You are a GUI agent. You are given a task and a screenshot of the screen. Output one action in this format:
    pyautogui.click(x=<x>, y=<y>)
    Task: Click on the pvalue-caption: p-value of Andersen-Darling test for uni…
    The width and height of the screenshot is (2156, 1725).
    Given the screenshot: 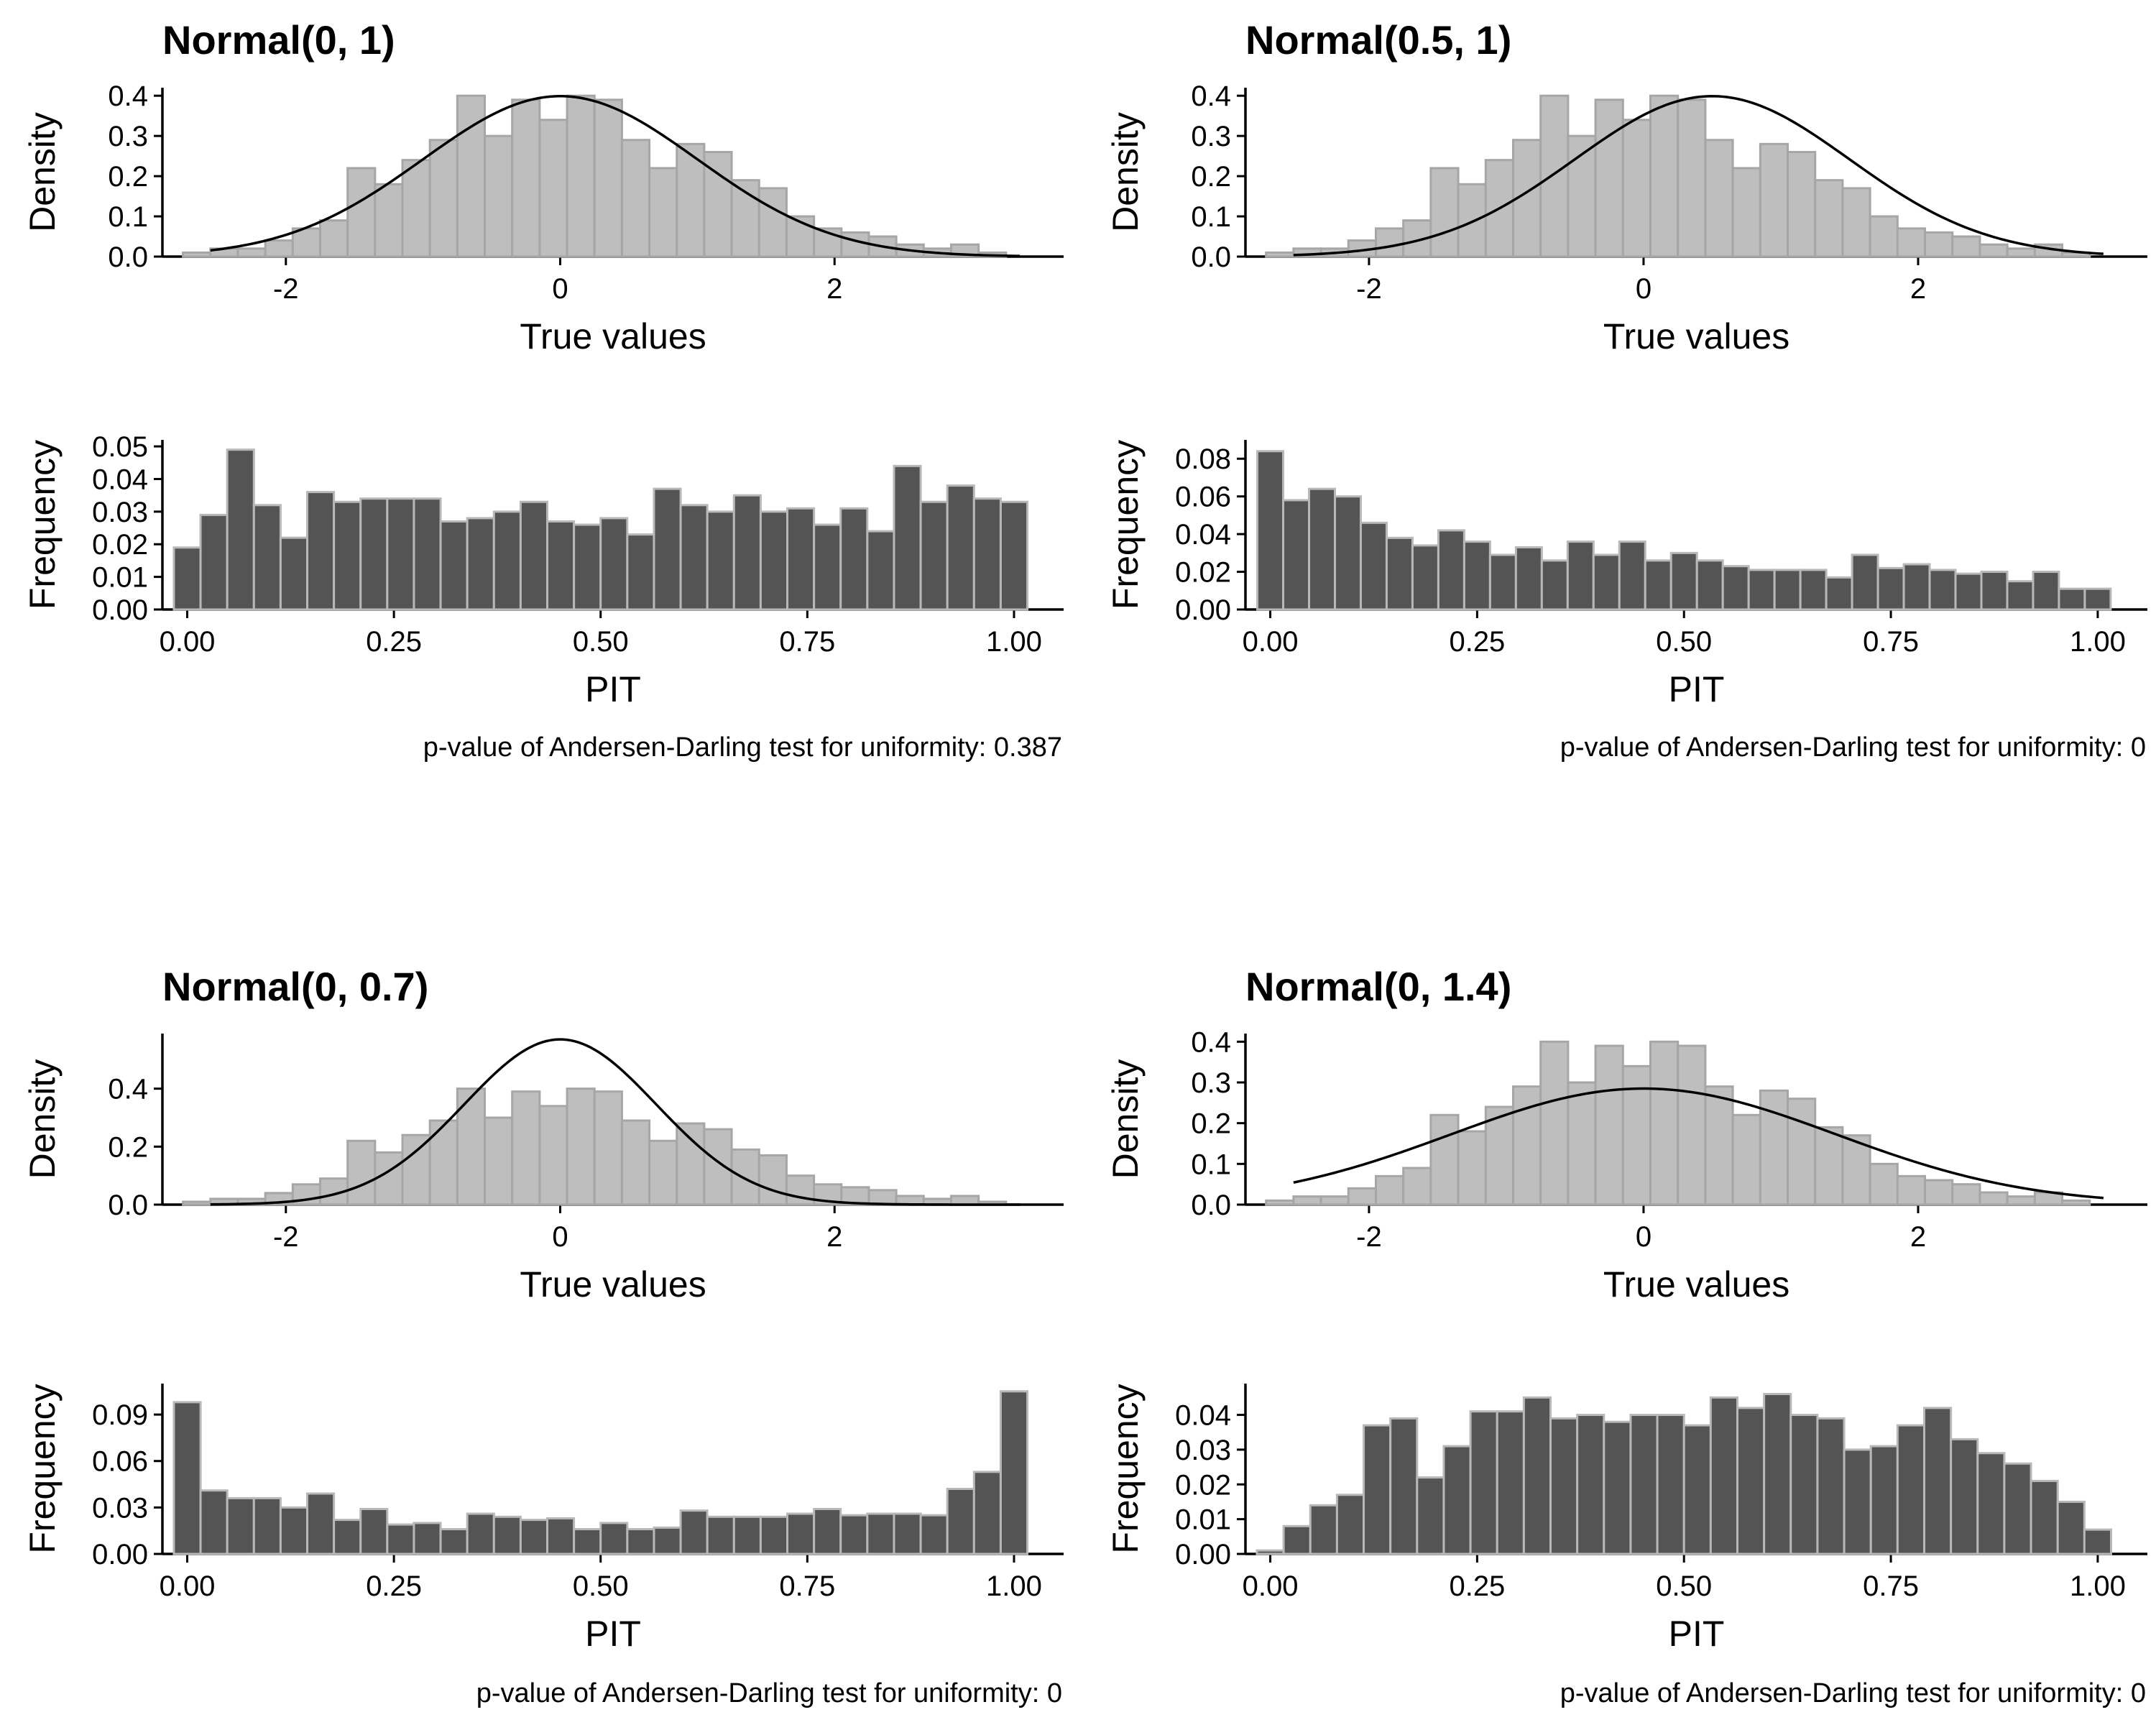 What is the action you would take?
    pyautogui.click(x=769, y=1693)
    